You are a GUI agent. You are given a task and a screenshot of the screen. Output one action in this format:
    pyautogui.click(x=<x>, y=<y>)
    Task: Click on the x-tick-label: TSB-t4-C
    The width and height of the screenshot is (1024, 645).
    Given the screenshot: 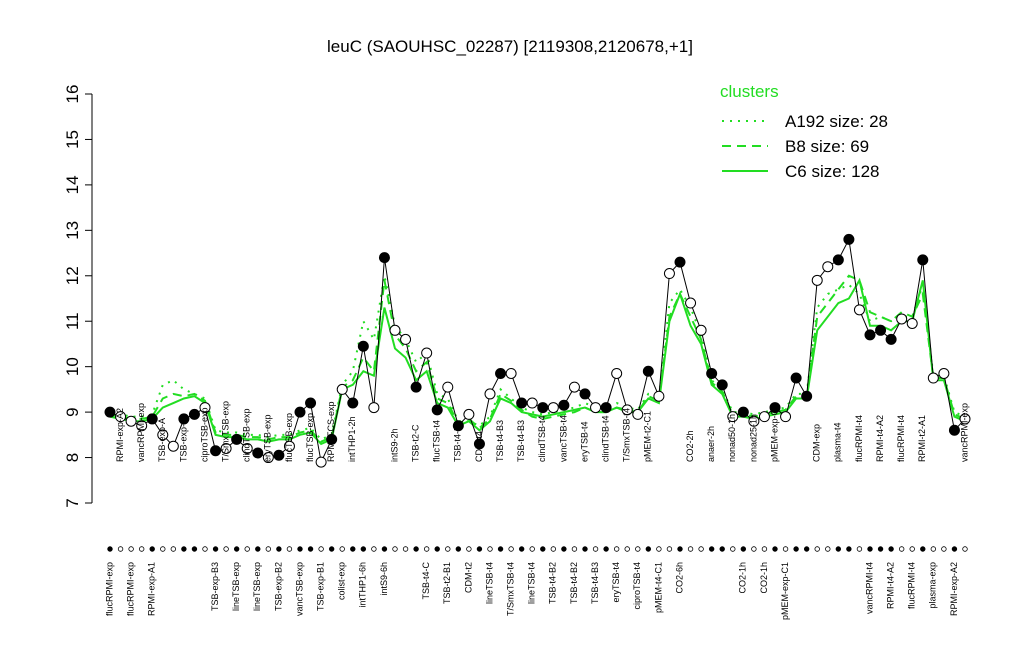 What is the action you would take?
    pyautogui.click(x=426, y=581)
    